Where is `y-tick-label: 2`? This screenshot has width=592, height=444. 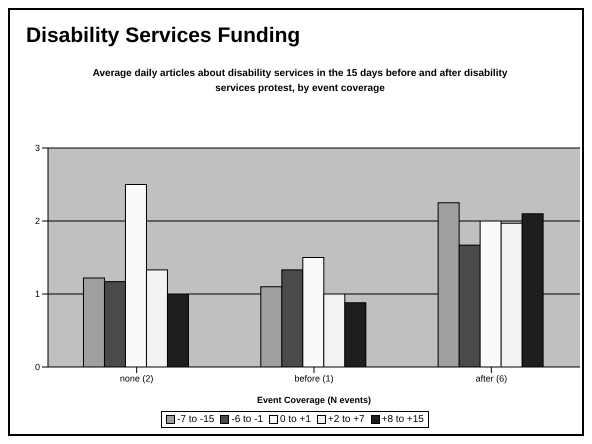
y-tick-label: 2 is located at coordinates (37, 221).